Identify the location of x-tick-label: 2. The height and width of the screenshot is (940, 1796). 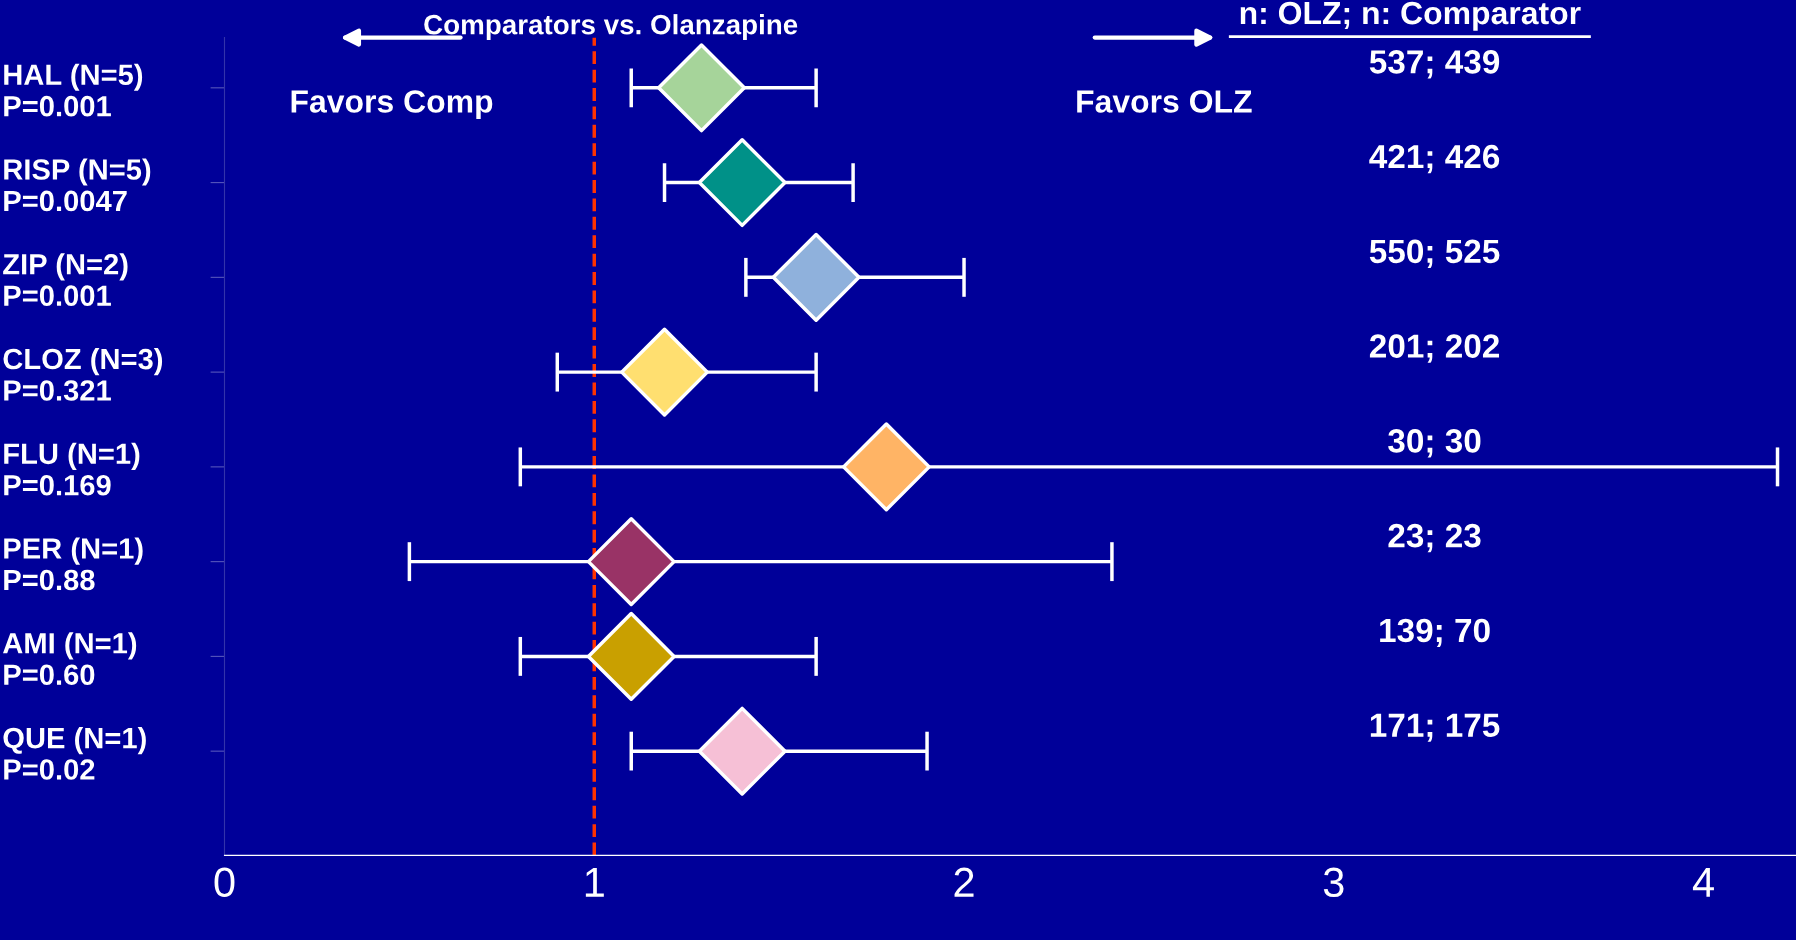
(964, 882).